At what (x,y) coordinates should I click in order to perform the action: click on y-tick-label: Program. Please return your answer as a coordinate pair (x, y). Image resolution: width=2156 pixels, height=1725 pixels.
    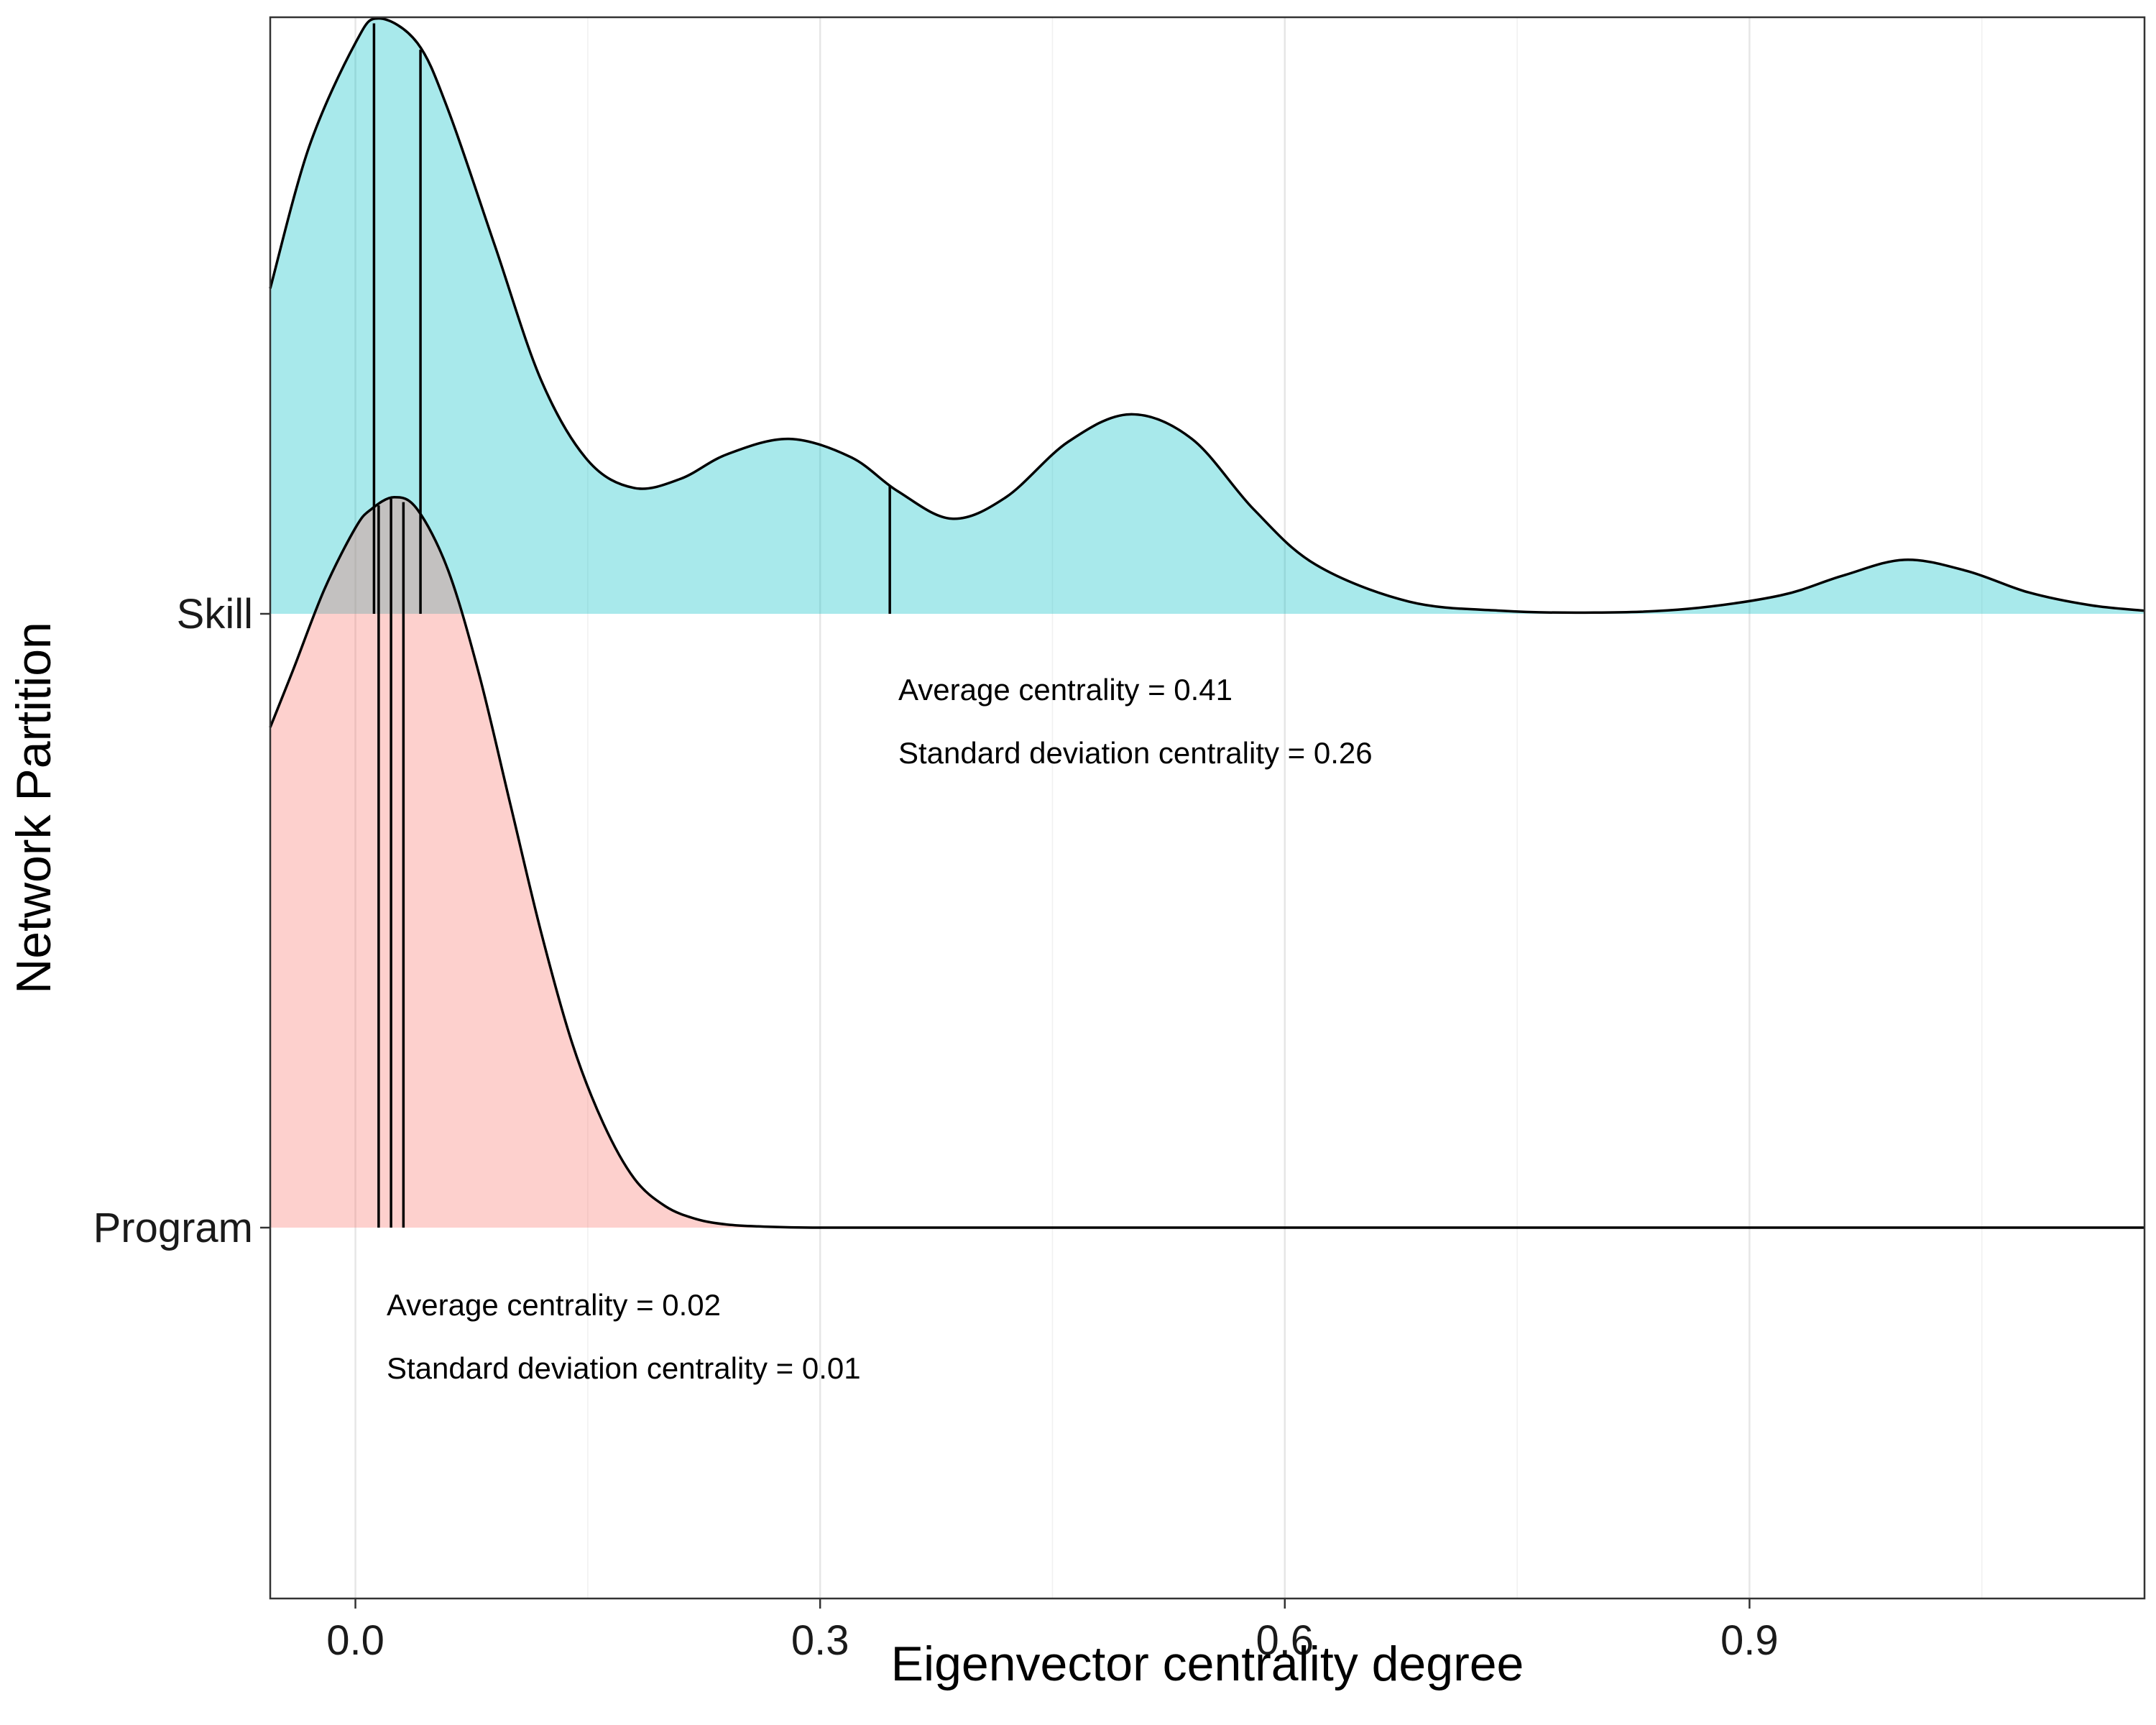
    Looking at the image, I should click on (173, 1228).